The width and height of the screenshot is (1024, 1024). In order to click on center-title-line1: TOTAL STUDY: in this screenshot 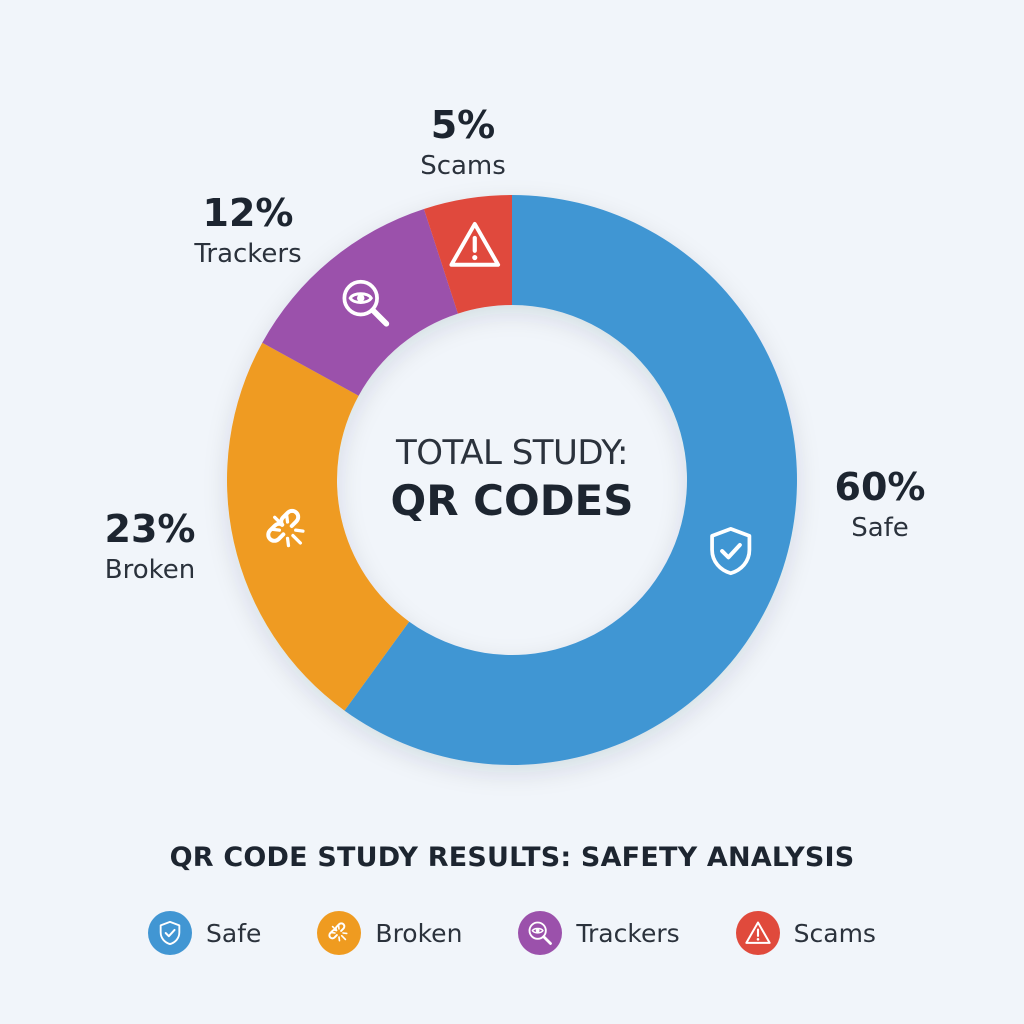, I will do `click(511, 453)`.